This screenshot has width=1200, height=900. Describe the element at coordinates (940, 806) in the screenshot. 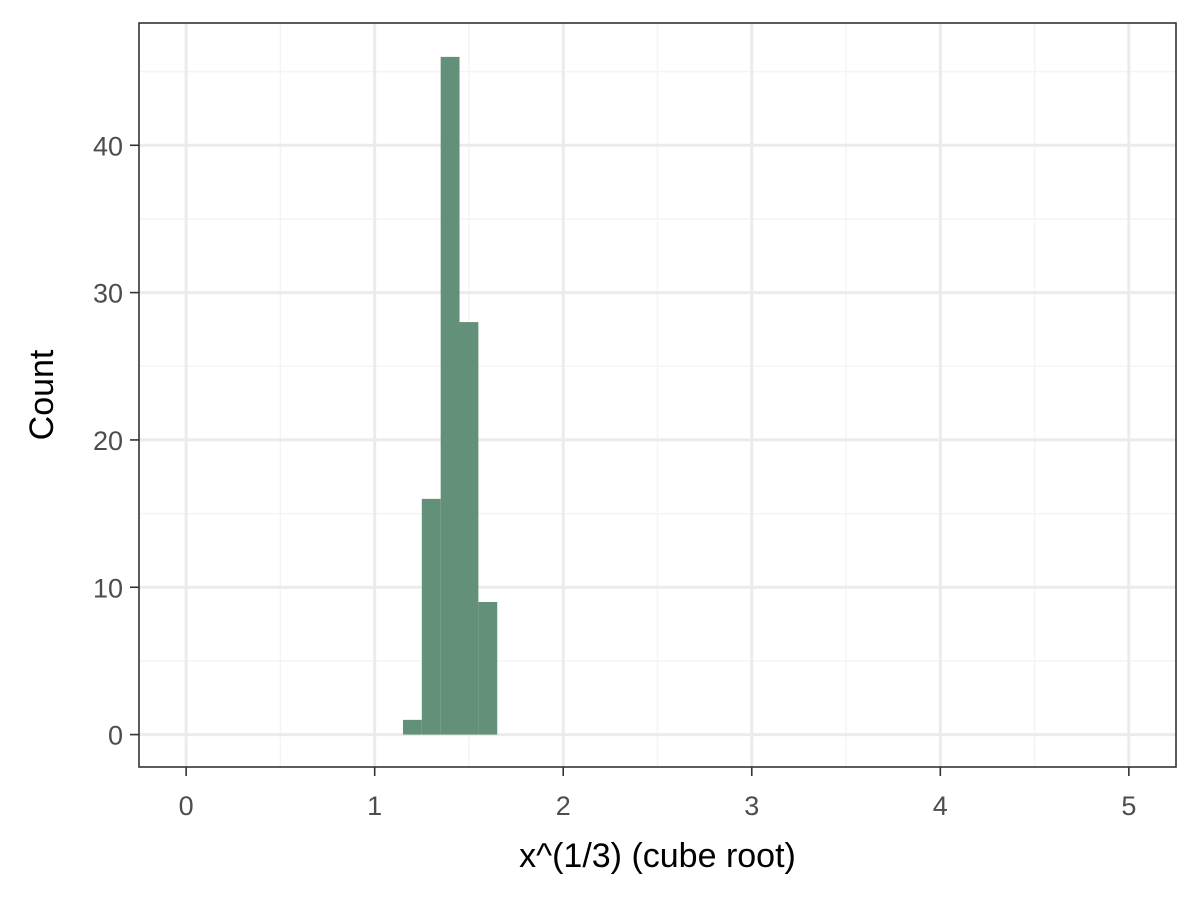

I see `x-tick-label: 4` at that location.